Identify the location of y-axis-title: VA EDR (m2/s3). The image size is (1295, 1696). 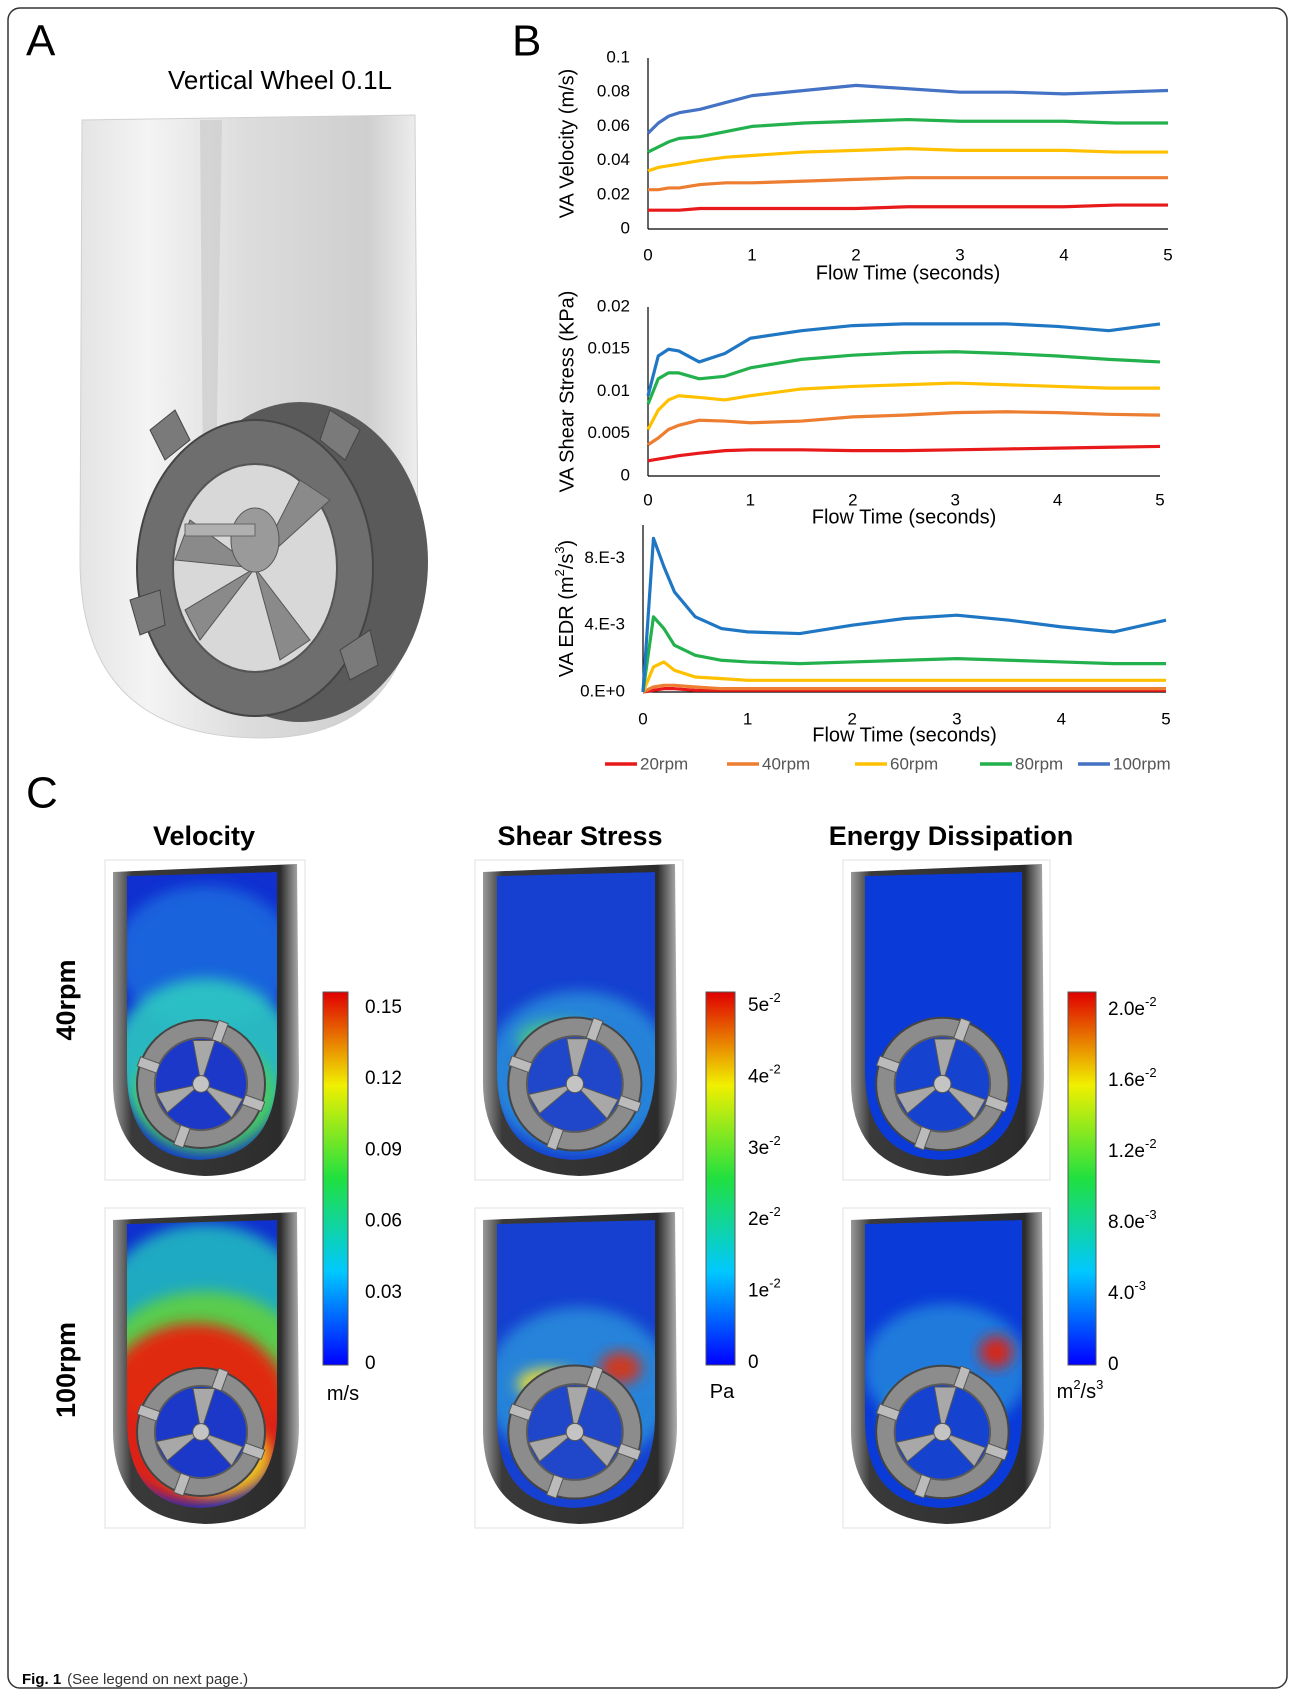
(565, 608).